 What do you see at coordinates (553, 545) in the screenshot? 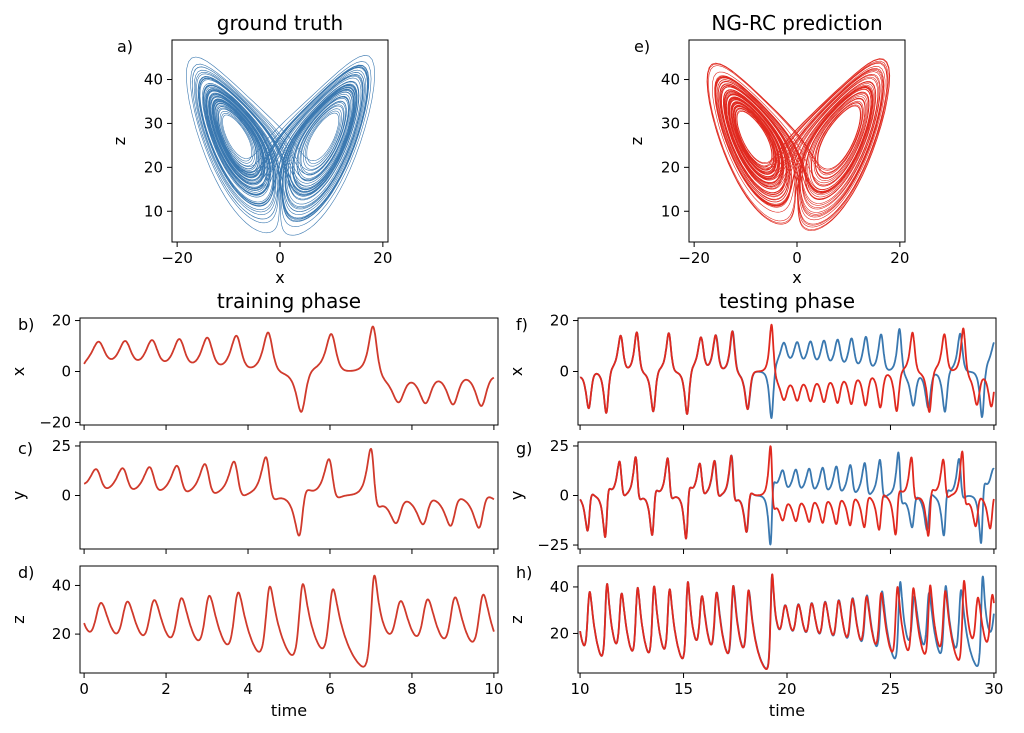
I see `ytick-label-g: −25` at bounding box center [553, 545].